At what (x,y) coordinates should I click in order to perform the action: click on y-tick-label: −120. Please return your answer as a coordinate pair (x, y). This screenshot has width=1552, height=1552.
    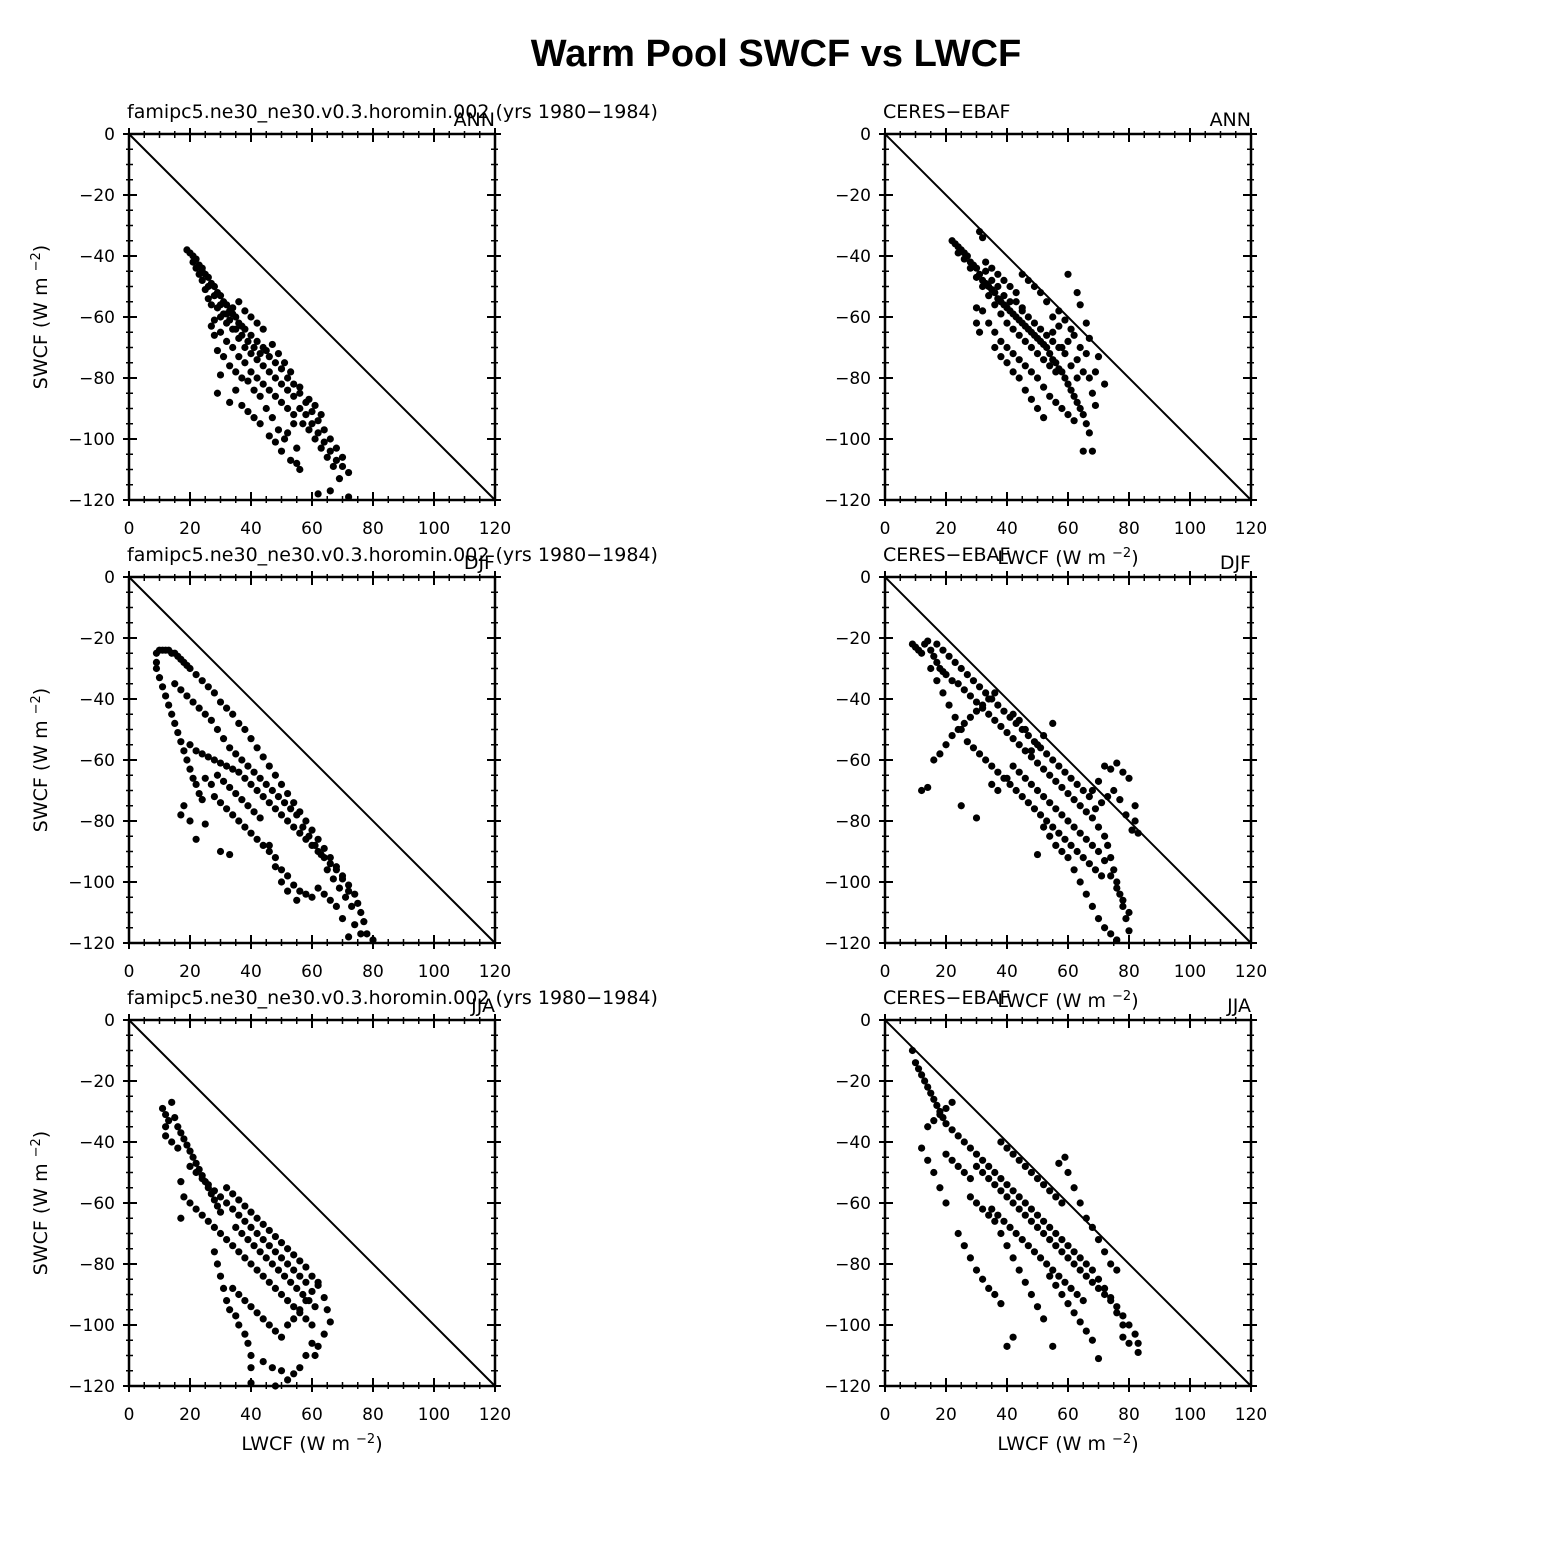
    Looking at the image, I should click on (91, 501).